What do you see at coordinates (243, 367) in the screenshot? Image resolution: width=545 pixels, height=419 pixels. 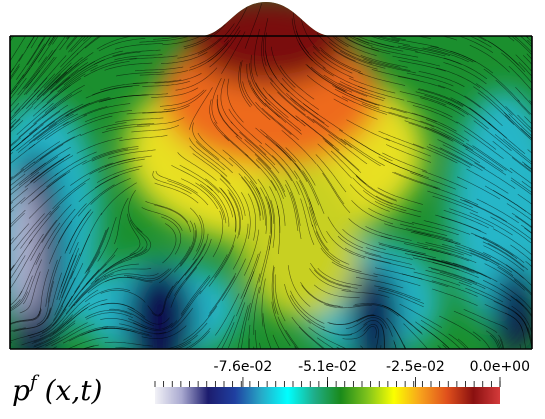 I see `colorbar-tick-label: -7.6e-02` at bounding box center [243, 367].